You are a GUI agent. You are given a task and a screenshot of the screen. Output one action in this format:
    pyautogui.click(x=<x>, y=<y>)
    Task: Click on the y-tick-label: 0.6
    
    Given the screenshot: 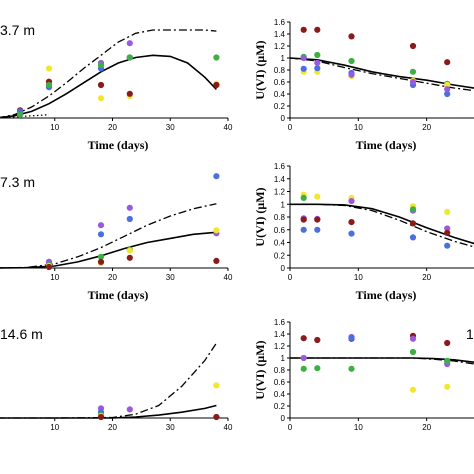 What is the action you would take?
    pyautogui.click(x=280, y=382)
    